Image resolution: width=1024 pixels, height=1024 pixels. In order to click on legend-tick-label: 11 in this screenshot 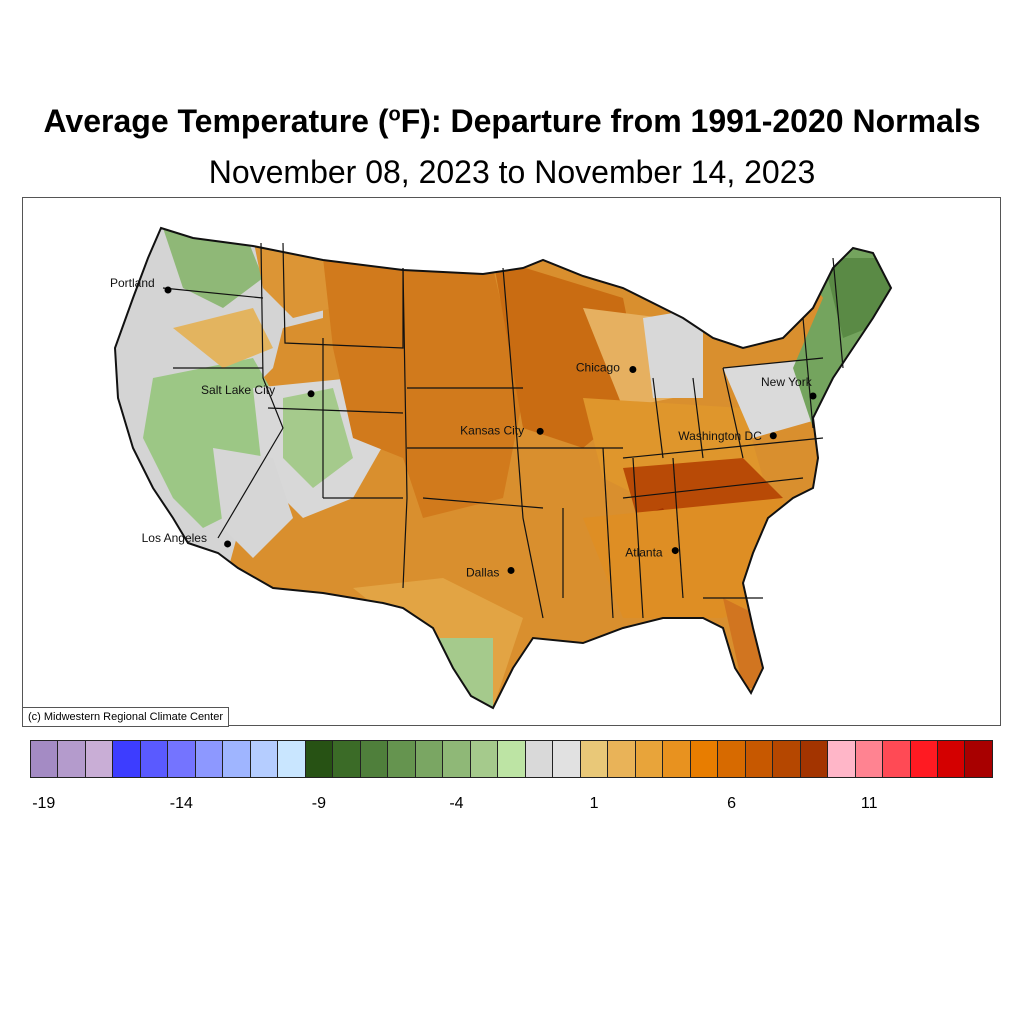, I will do `click(869, 803)`.